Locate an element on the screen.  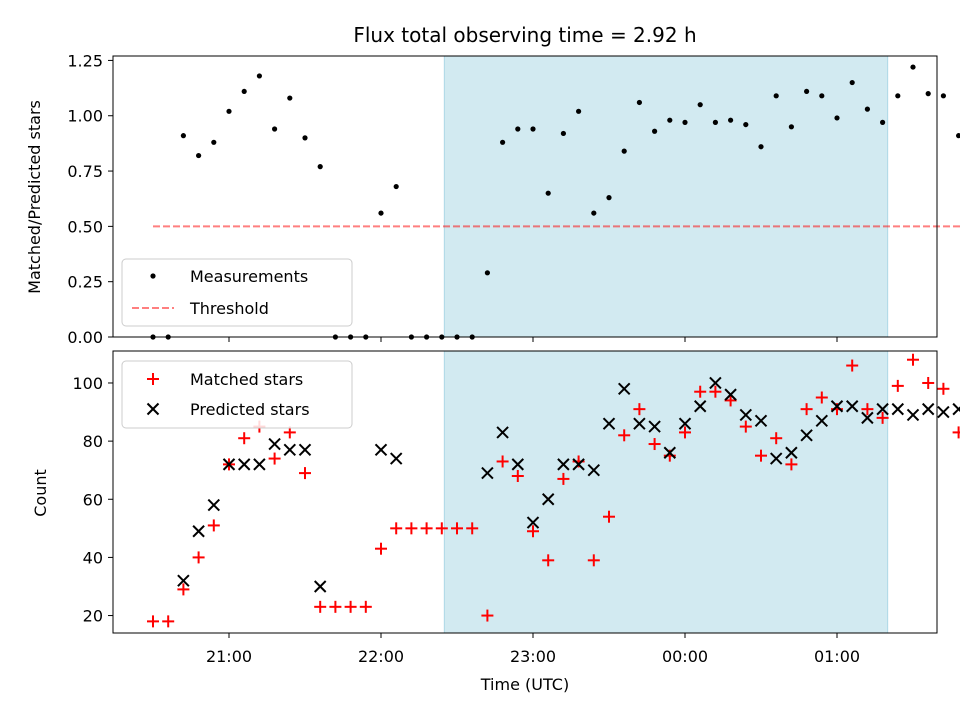
ratio-y-tick-label: 0.75 is located at coordinates (85, 171).